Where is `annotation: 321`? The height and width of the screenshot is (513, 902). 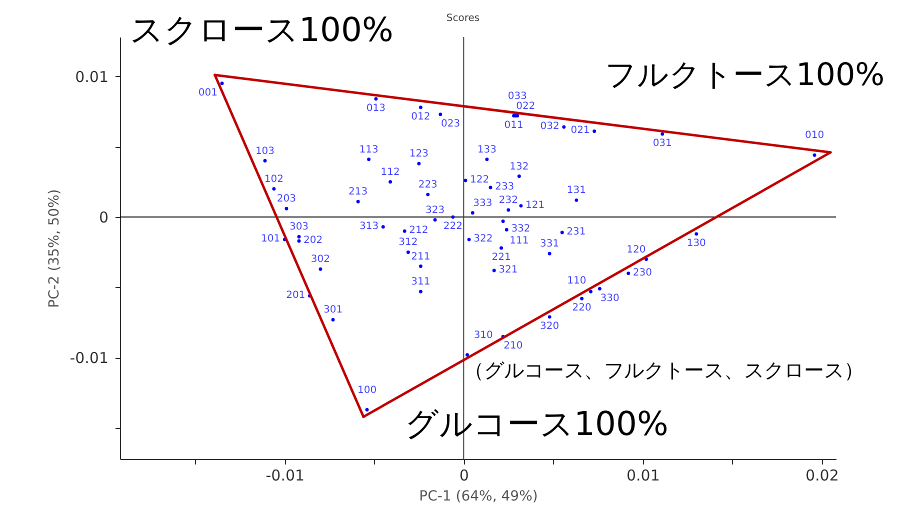
annotation: 321 is located at coordinates (508, 270).